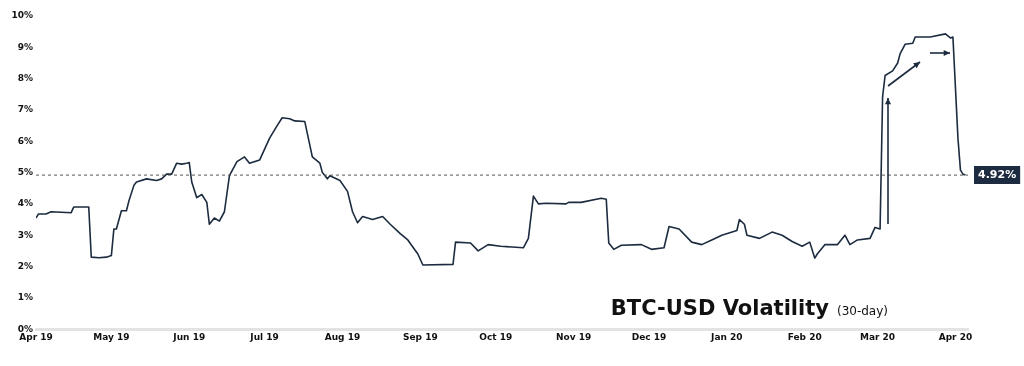  I want to click on y-tick-label: 7%, so click(25, 109).